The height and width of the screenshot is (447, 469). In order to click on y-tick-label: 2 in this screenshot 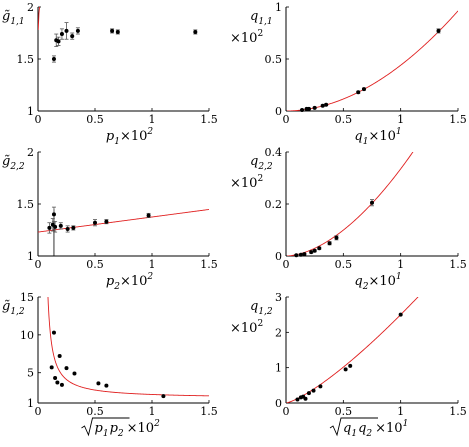, I will do `click(30, 152)`.